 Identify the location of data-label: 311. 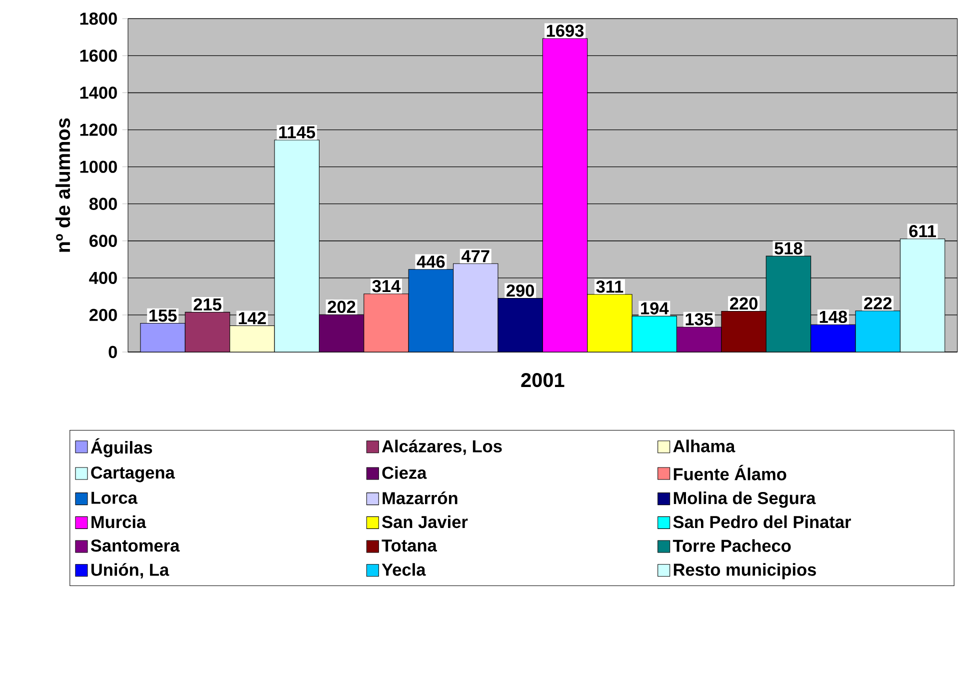
(610, 286).